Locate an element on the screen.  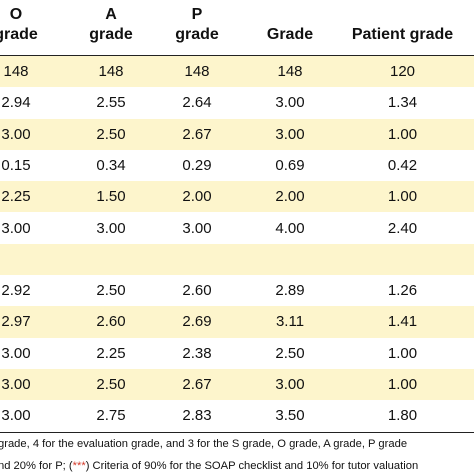
header-o-word: grade is located at coordinates (19, 34).